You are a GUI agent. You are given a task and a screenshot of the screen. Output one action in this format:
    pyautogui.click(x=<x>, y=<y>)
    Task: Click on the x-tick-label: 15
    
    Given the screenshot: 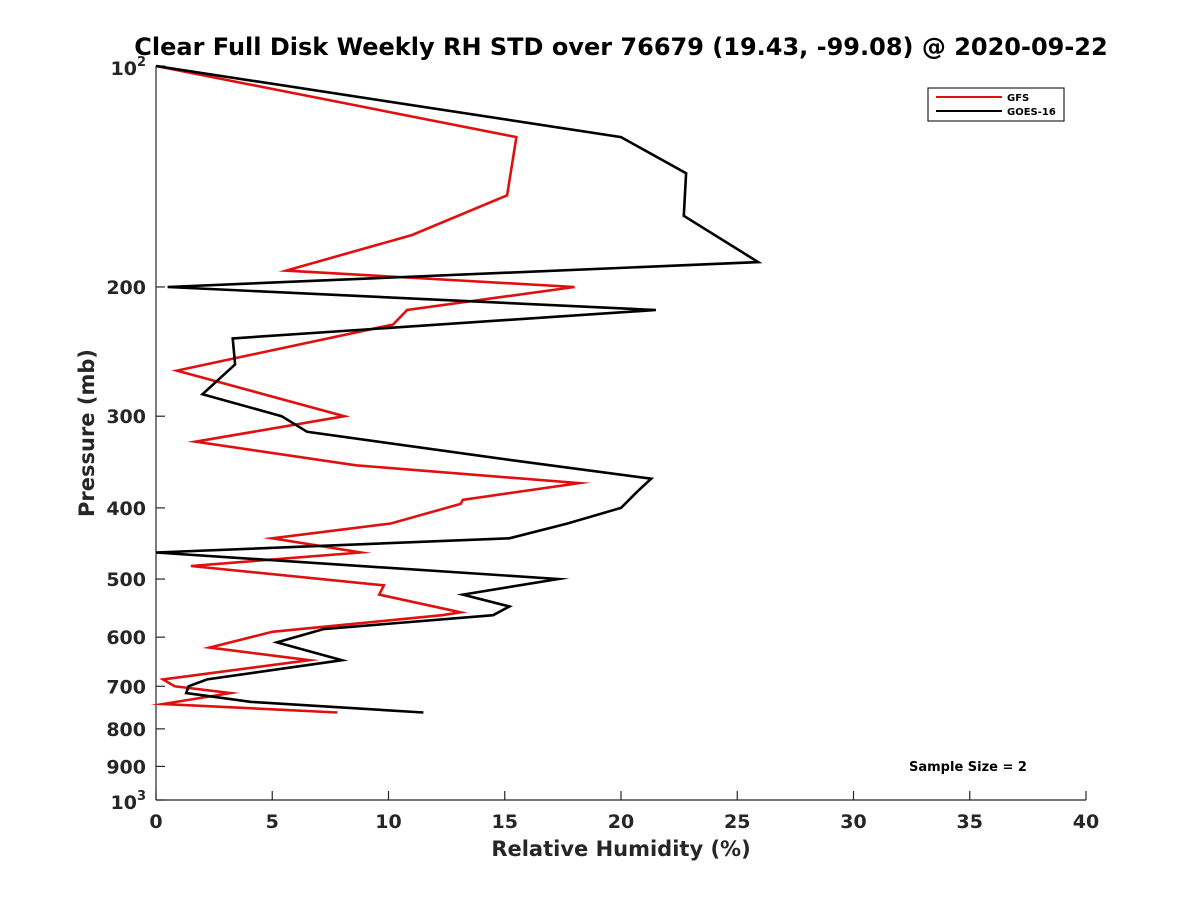 What is the action you would take?
    pyautogui.click(x=505, y=822)
    